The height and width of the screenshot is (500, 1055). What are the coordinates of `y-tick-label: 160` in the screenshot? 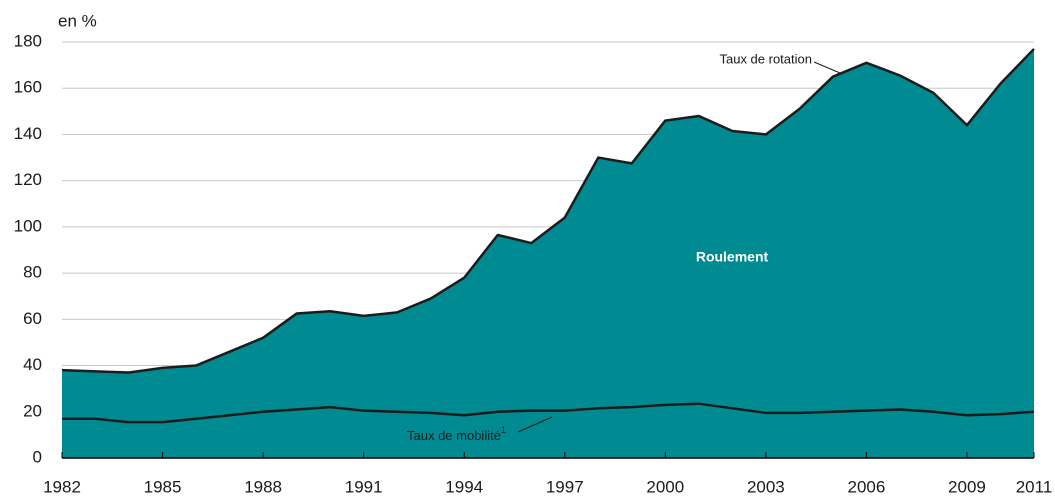 It's located at (28, 87).